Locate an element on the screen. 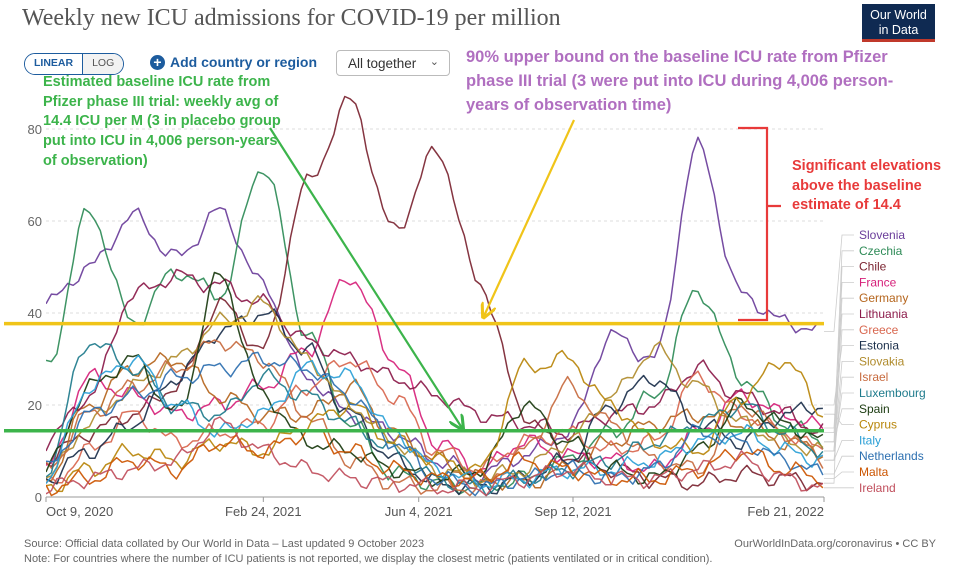  add-country-label: Add country or region is located at coordinates (243, 62).